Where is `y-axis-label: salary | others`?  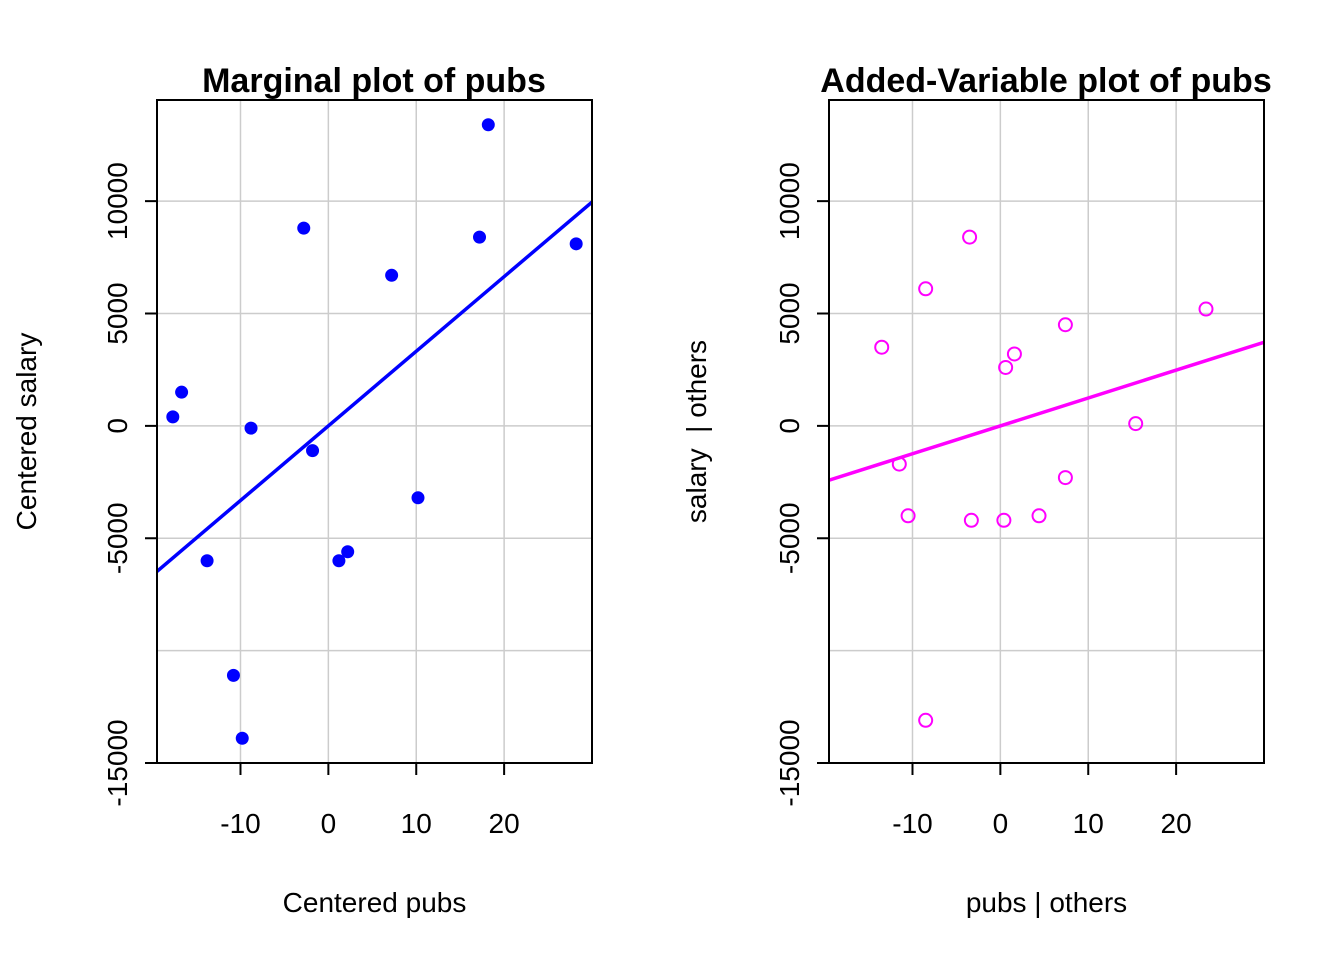 y-axis-label: salary | others is located at coordinates (696, 431).